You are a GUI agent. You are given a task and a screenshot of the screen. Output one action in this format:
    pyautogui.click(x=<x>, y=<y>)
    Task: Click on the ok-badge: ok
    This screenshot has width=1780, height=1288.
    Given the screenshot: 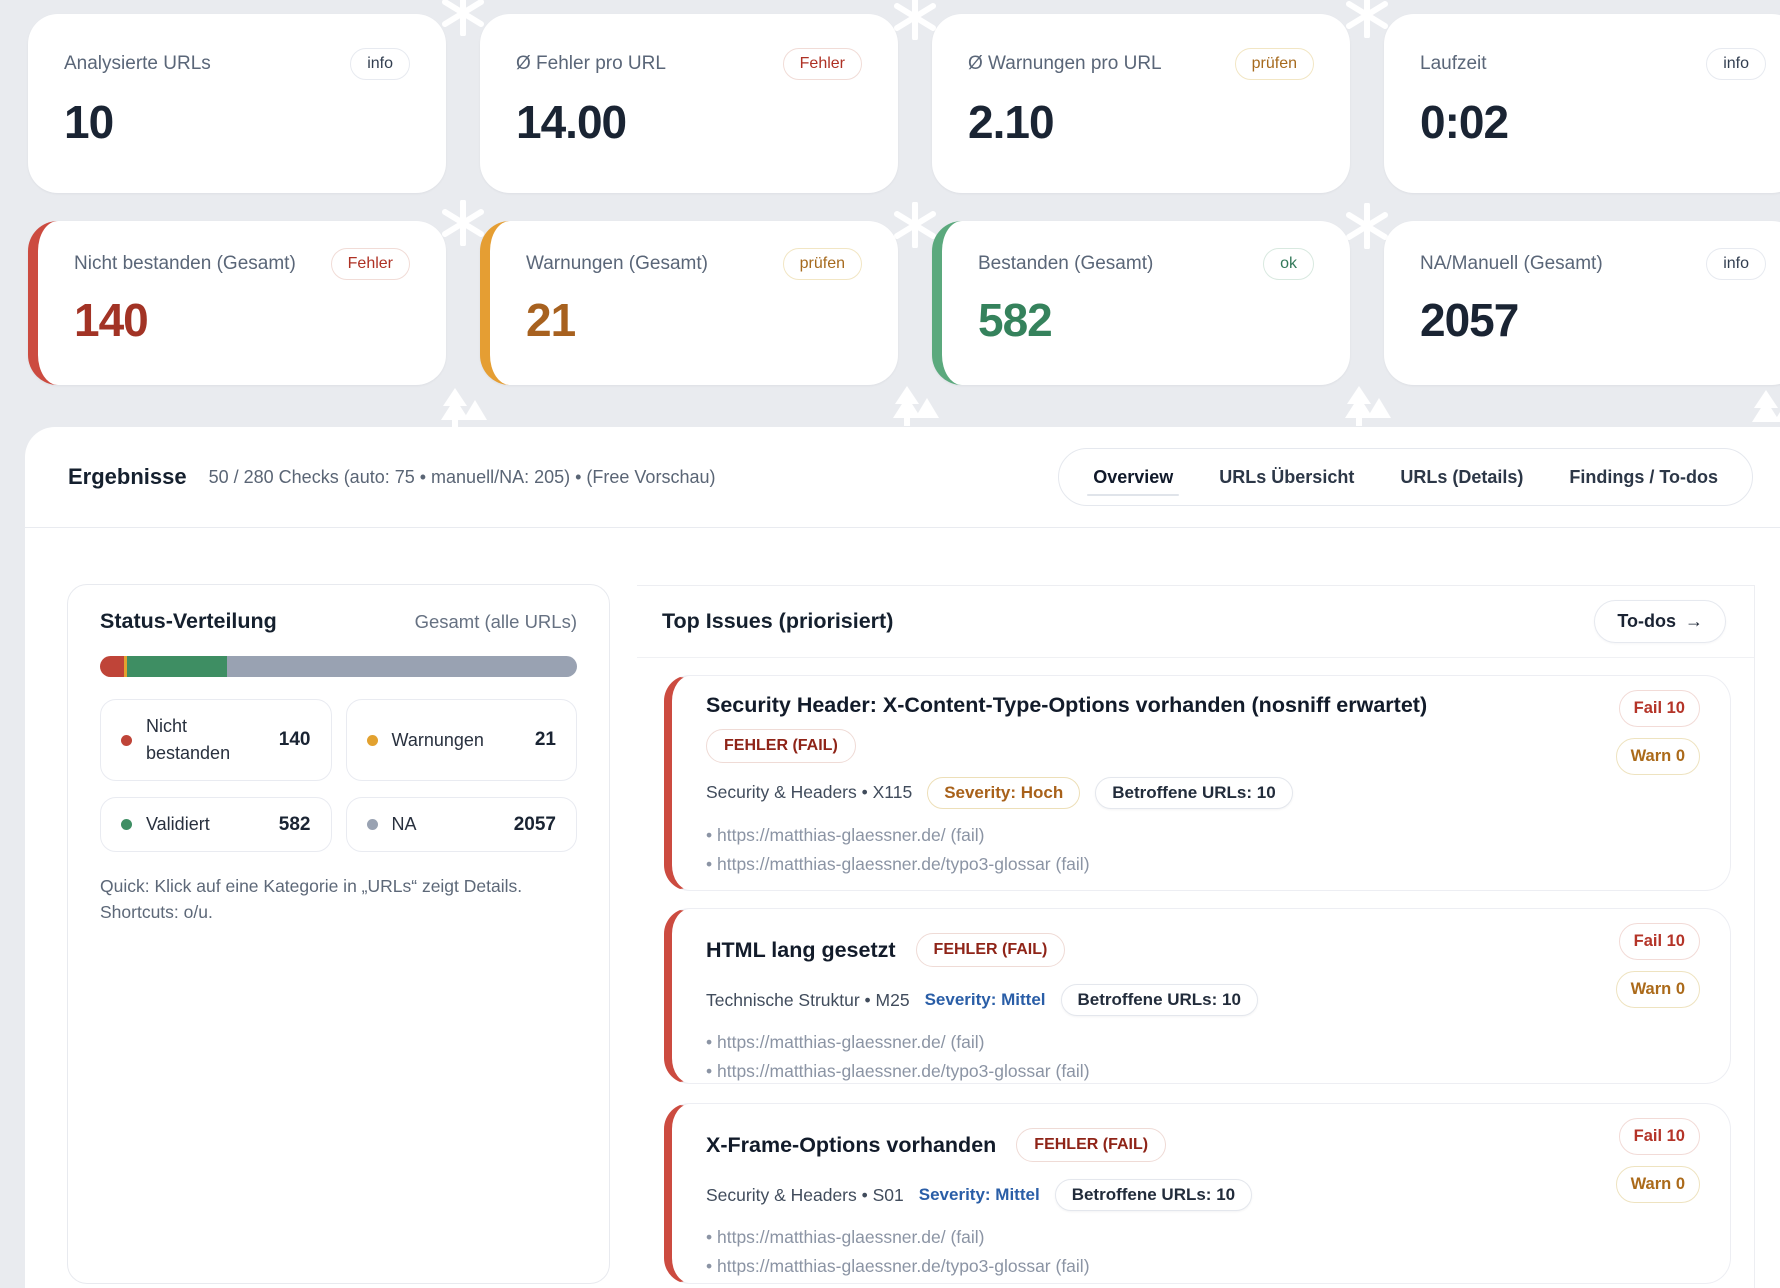 What is the action you would take?
    pyautogui.click(x=1288, y=264)
    